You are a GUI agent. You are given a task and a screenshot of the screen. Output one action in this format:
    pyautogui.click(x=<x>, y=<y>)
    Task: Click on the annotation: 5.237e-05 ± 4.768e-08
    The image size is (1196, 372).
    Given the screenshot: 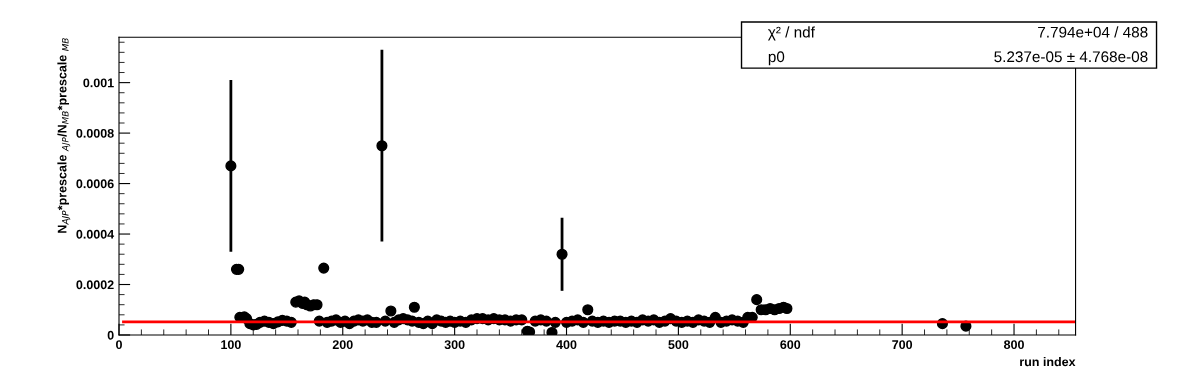 What is the action you would take?
    pyautogui.click(x=1071, y=57)
    